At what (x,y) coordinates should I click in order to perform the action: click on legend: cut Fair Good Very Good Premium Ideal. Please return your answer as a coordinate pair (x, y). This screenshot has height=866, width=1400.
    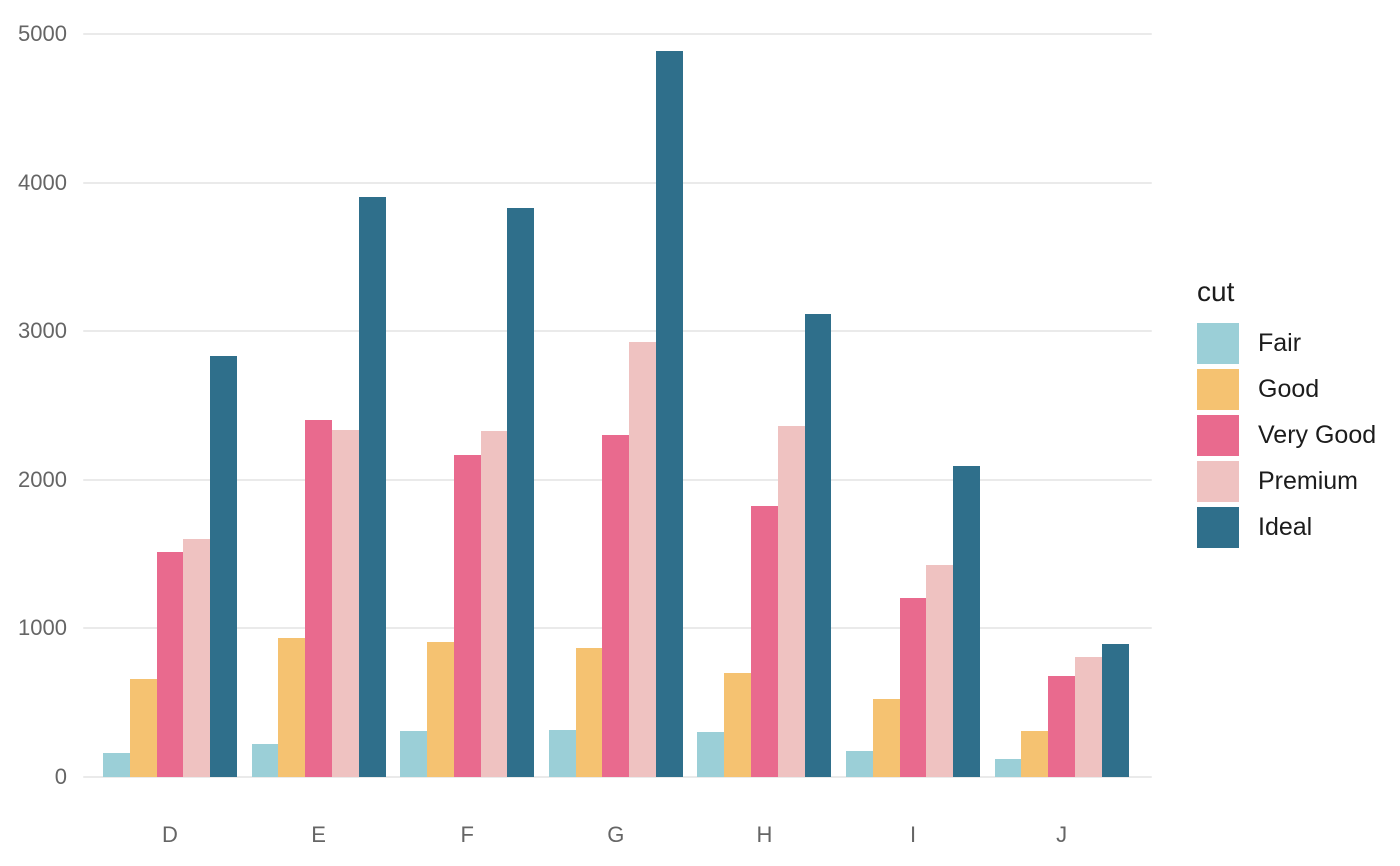
    Looking at the image, I should click on (1286, 412).